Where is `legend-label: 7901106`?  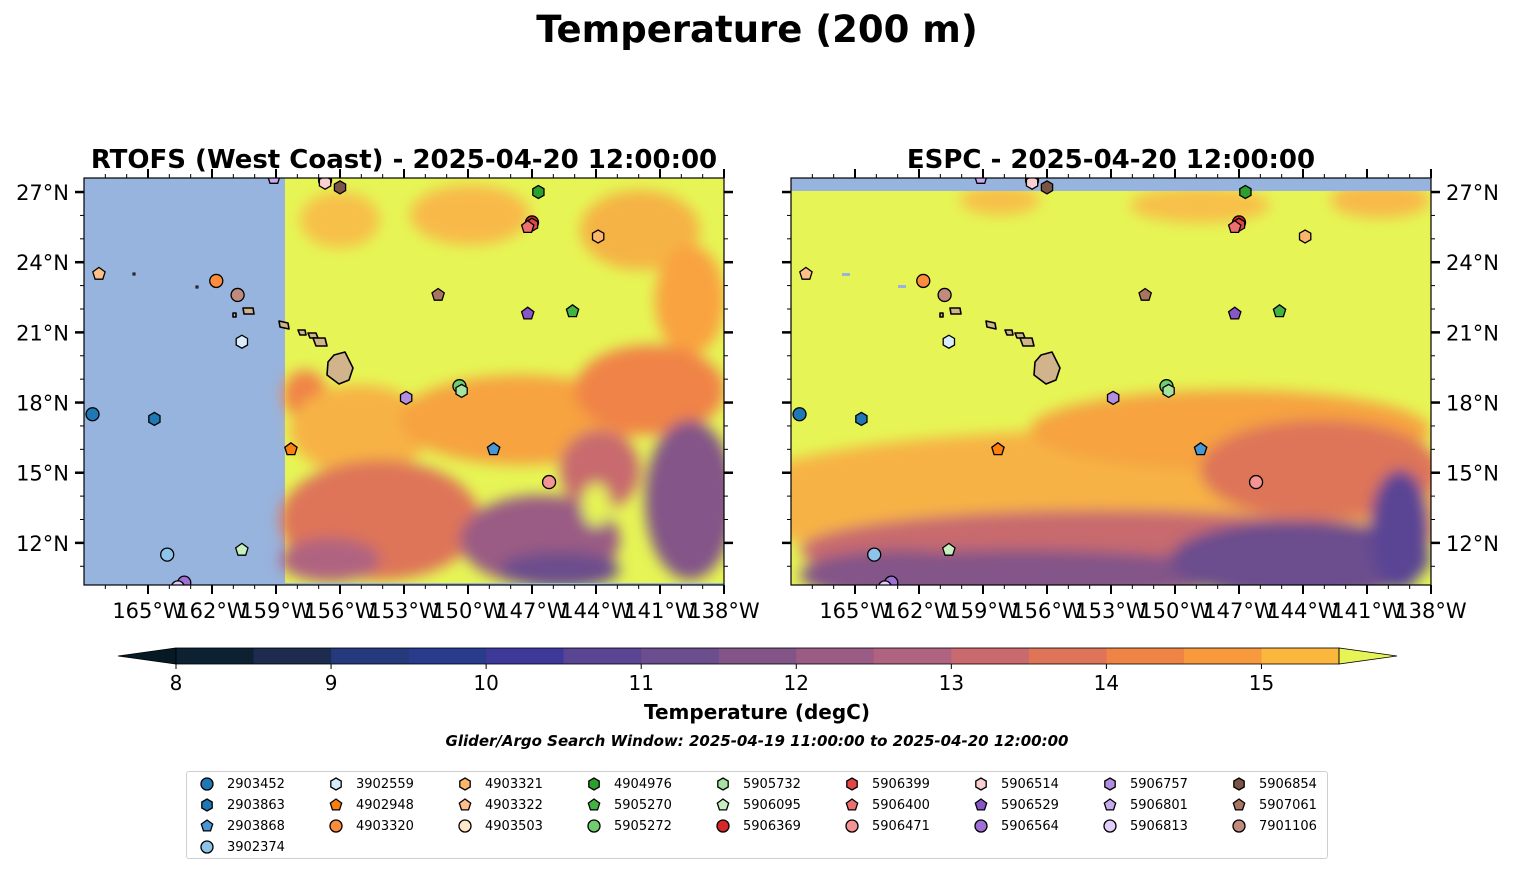
legend-label: 7901106 is located at coordinates (1288, 826).